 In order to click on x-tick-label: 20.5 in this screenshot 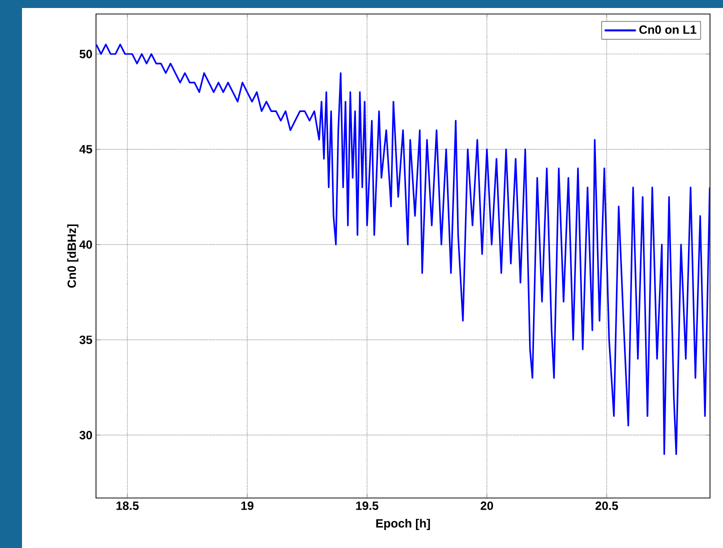, I will do `click(607, 506)`.